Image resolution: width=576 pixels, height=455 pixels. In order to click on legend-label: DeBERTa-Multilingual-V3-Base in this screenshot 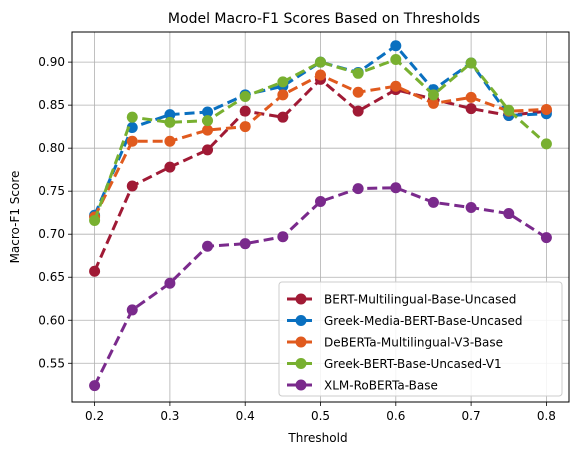, I will do `click(413, 343)`.